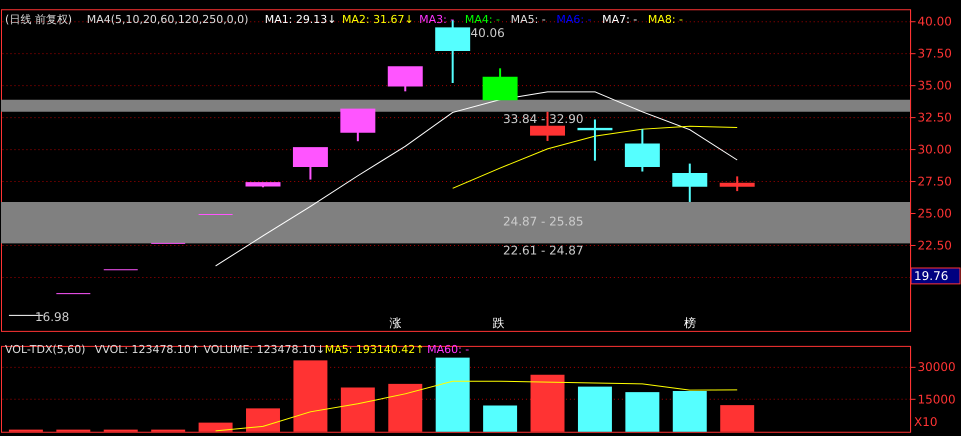  Describe the element at coordinates (448, 349) in the screenshot. I see `legend-label: MA60: -` at that location.